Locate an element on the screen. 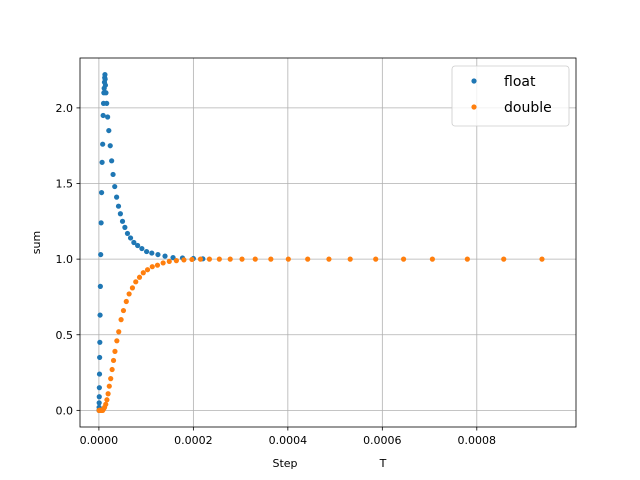 The image size is (640, 480). x-tick-label: 0.0000 is located at coordinates (99, 440).